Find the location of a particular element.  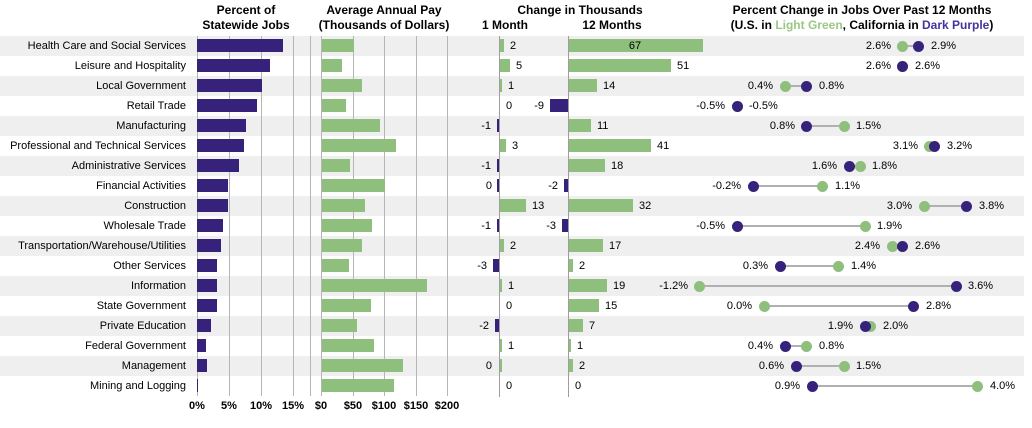

twelve-month-value: 2 is located at coordinates (582, 366).